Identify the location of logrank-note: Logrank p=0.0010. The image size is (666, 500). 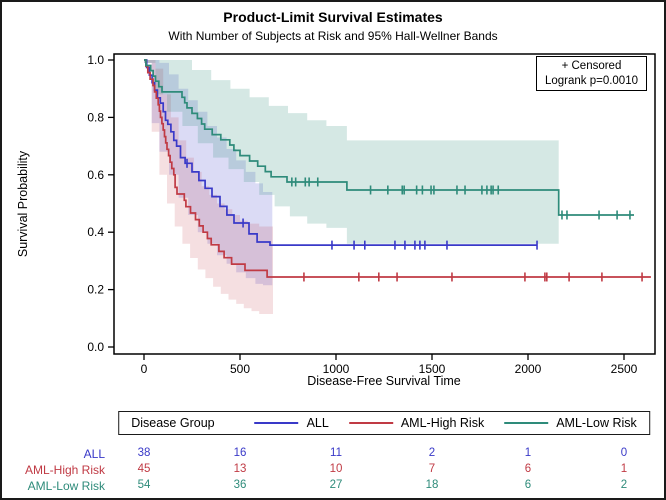
(591, 80).